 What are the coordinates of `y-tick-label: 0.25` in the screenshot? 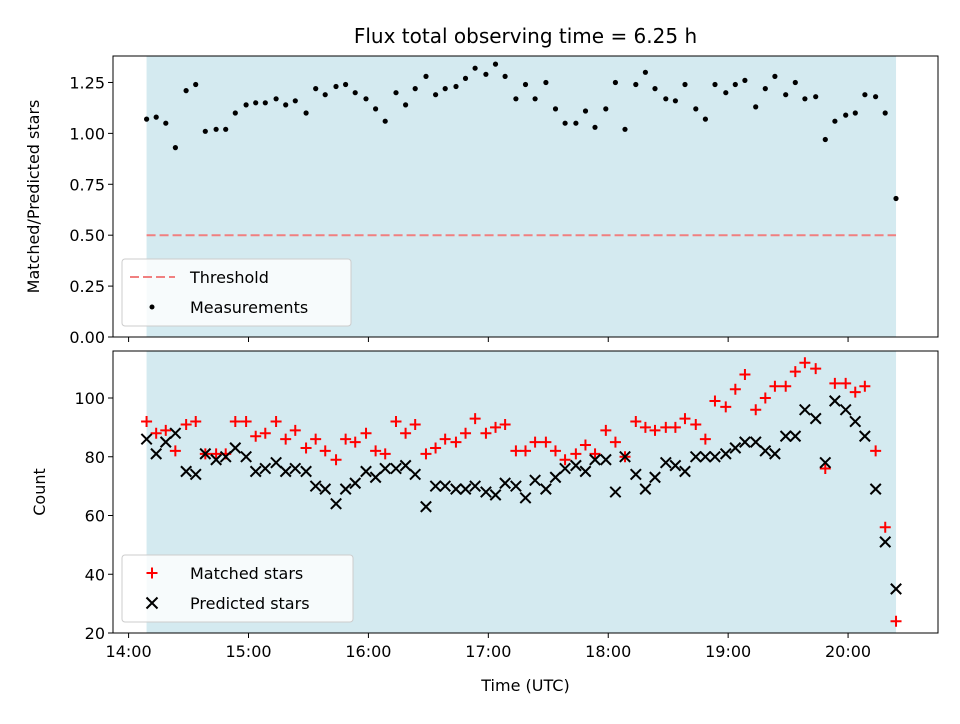 It's located at (87, 286).